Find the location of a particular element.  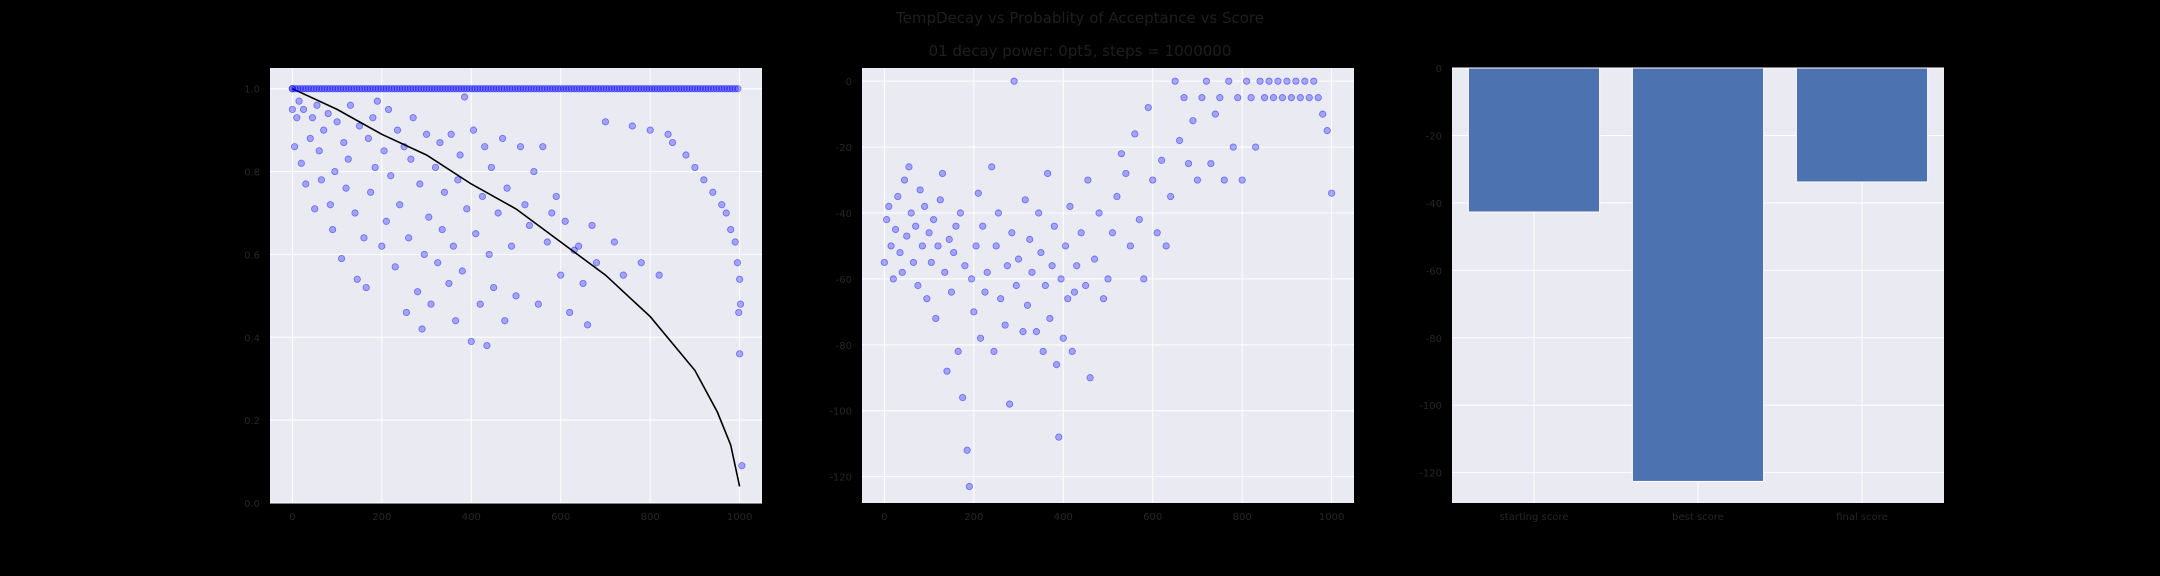

x-tick-label: best score is located at coordinates (1698, 517).